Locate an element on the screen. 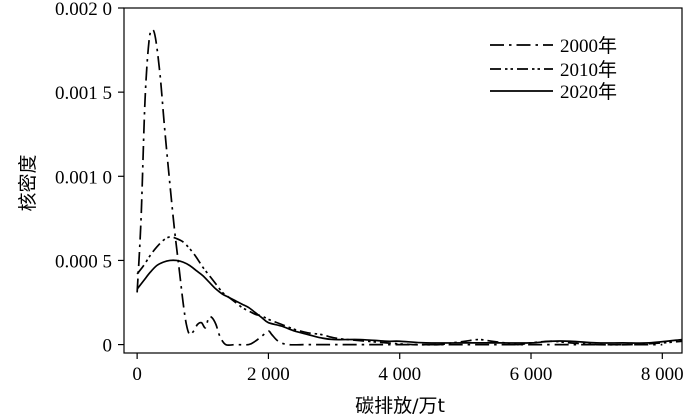 Image resolution: width=700 pixels, height=420 pixels. x-axis-ticks: 0 2 000 4 000 6 000 8 000 is located at coordinates (408, 369).